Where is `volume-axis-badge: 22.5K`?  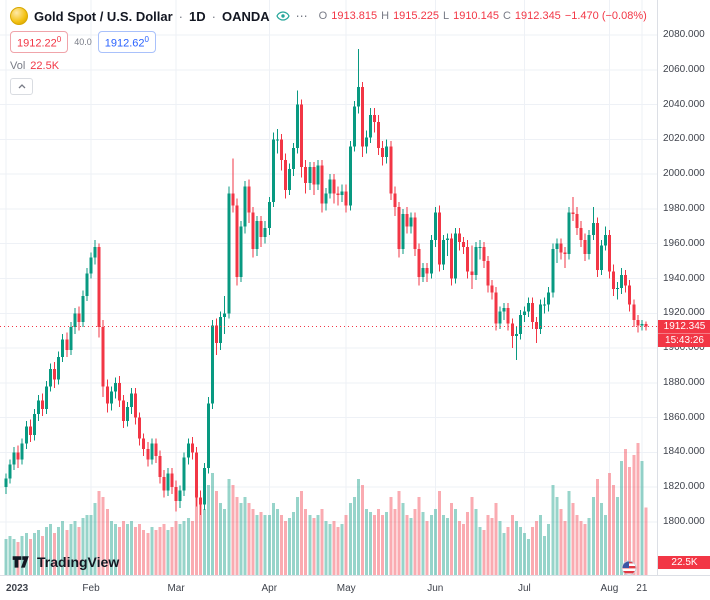 volume-axis-badge: 22.5K is located at coordinates (684, 562).